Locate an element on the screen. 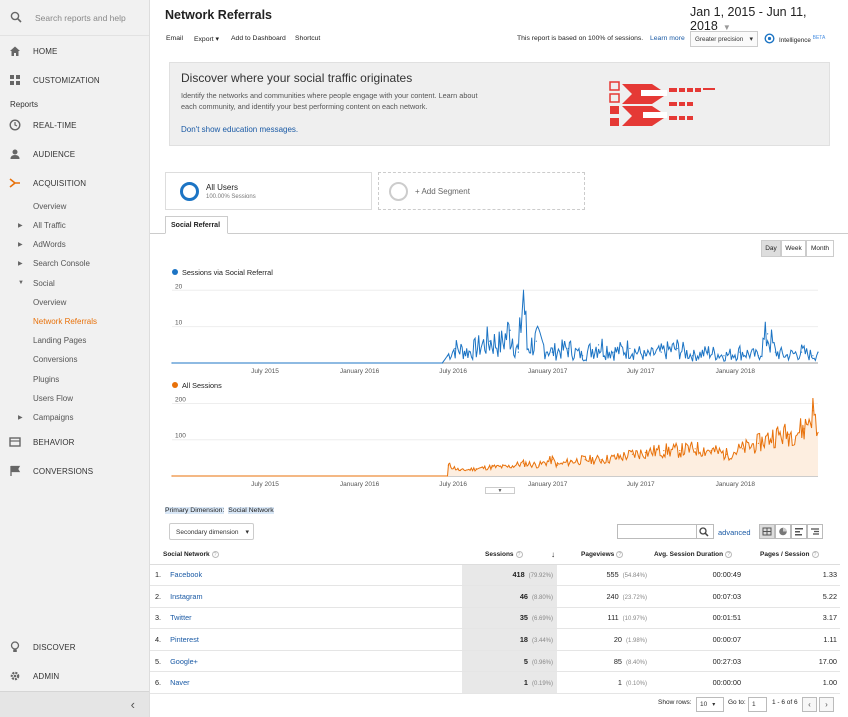  nav-search-console: ▶ Search Console is located at coordinates (74, 264).